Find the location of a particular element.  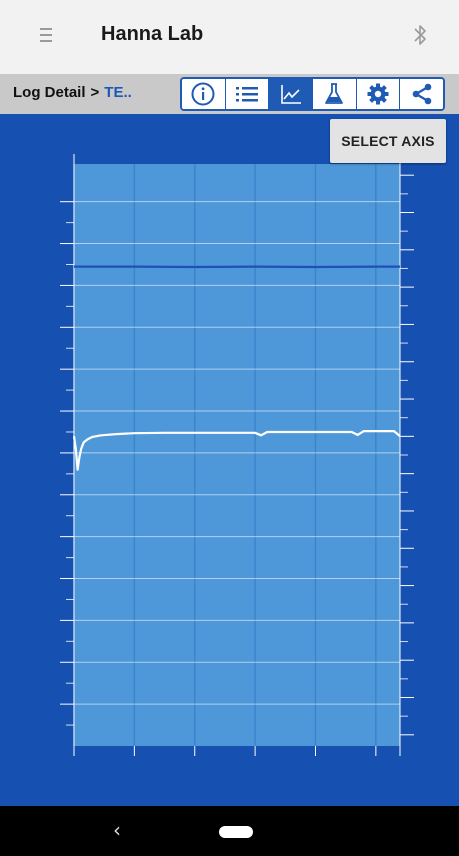

list-icon is located at coordinates (247, 94).